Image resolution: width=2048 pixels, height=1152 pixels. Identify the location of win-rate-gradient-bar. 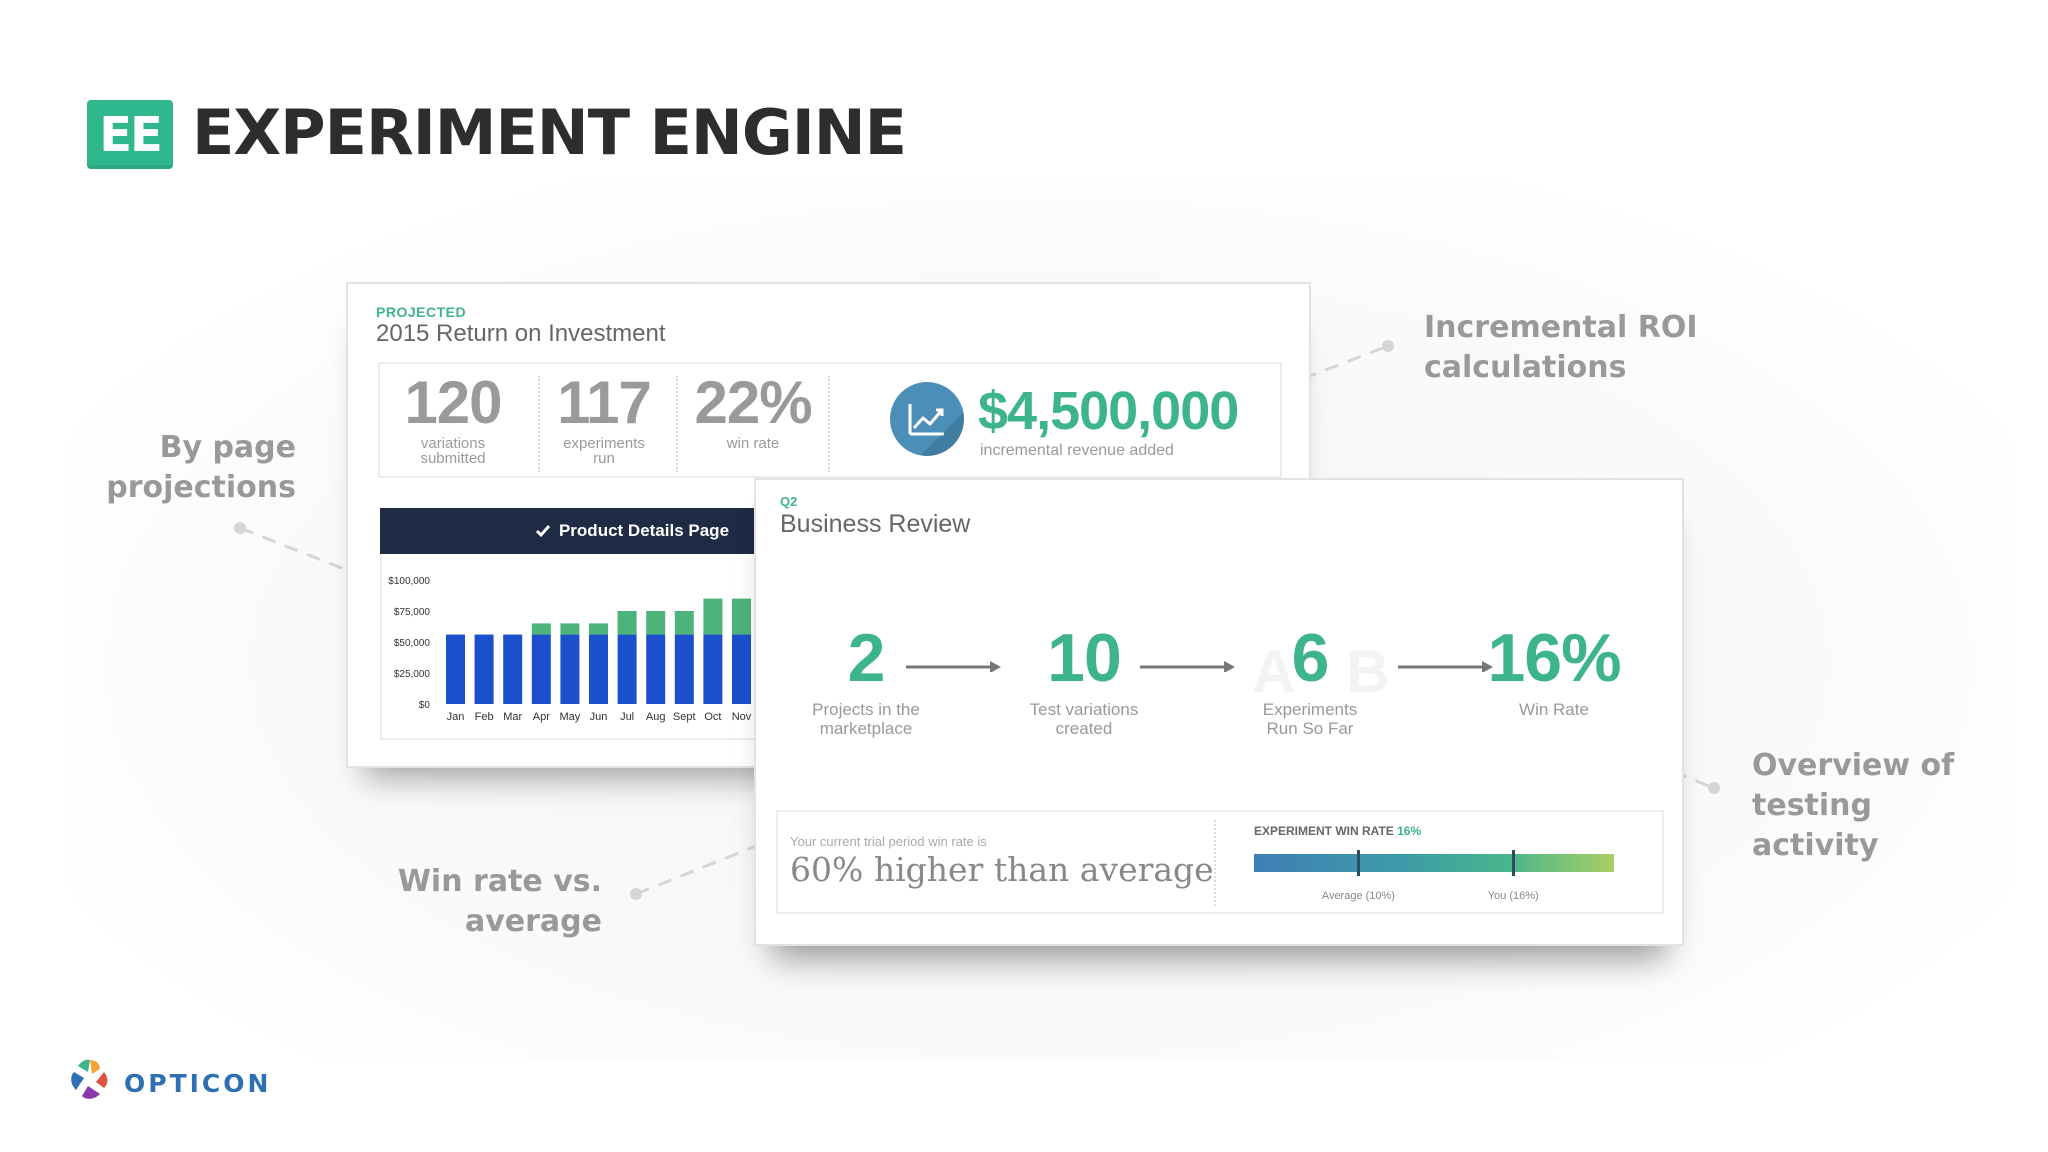
(1434, 863).